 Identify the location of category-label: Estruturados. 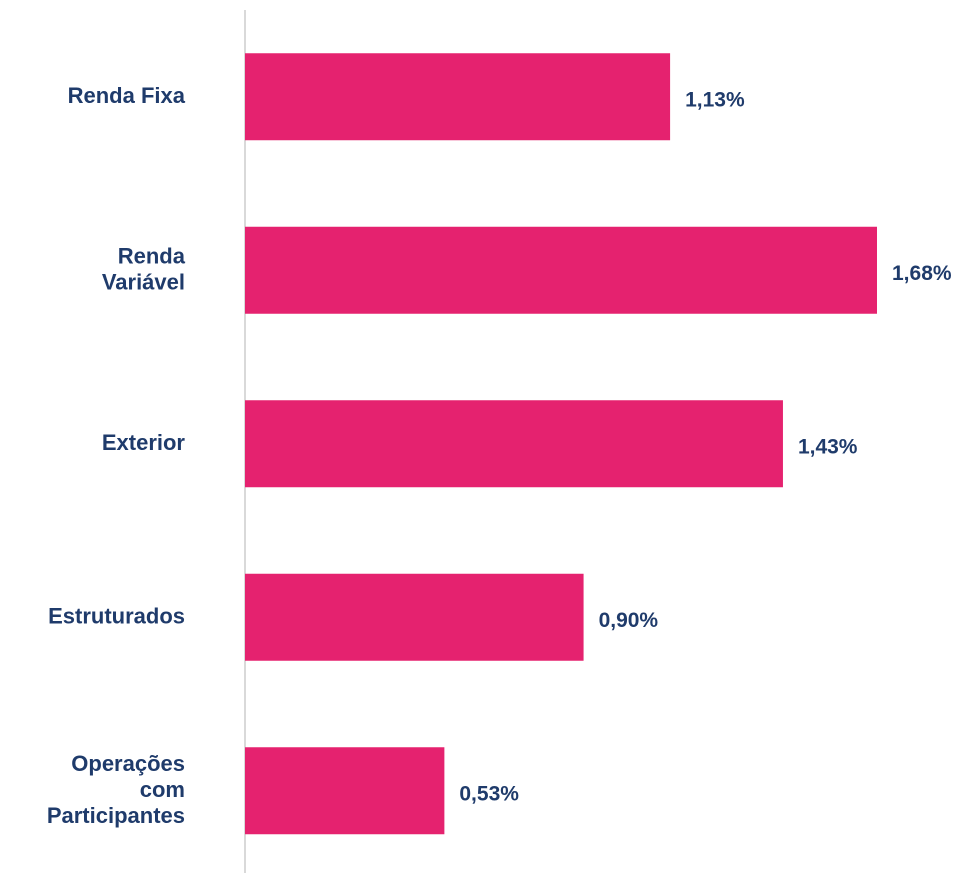
(116, 615).